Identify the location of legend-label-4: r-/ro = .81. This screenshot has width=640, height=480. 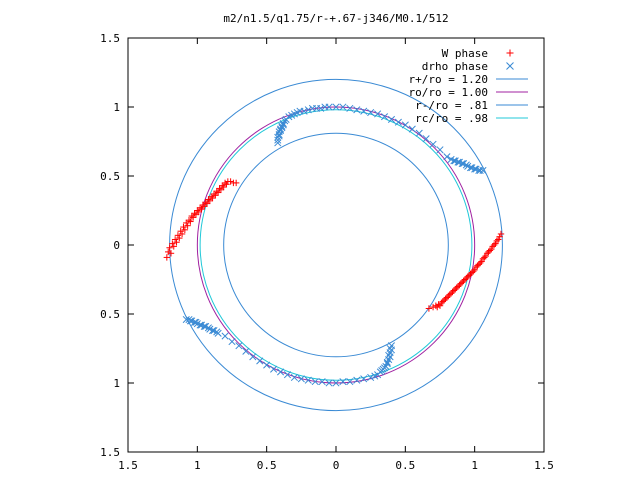
(451, 105).